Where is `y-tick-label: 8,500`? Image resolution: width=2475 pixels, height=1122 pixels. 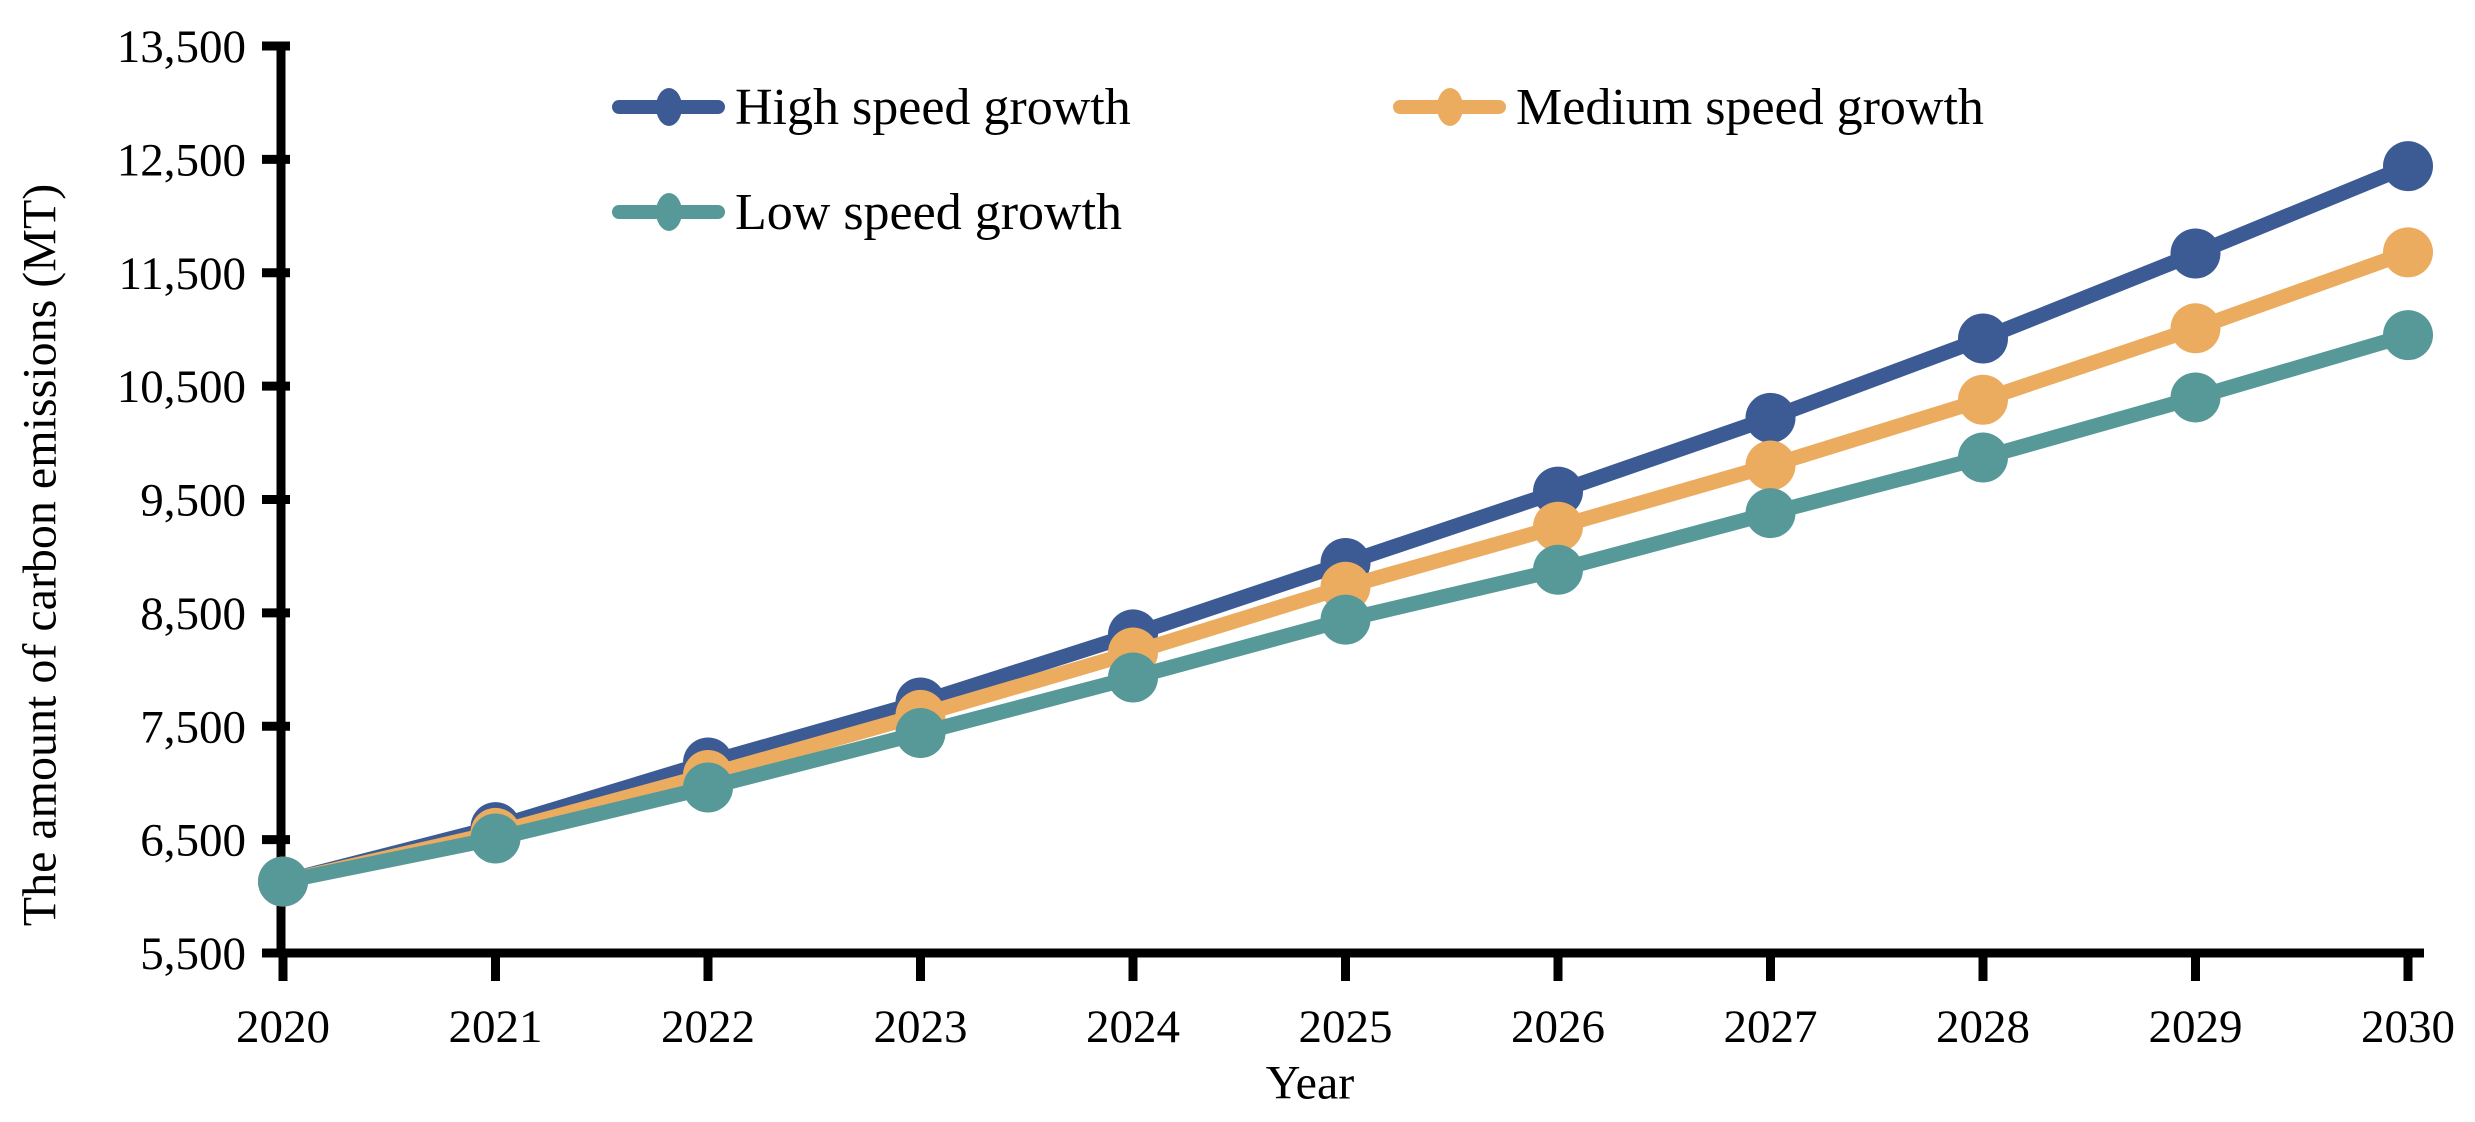
y-tick-label: 8,500 is located at coordinates (193, 614).